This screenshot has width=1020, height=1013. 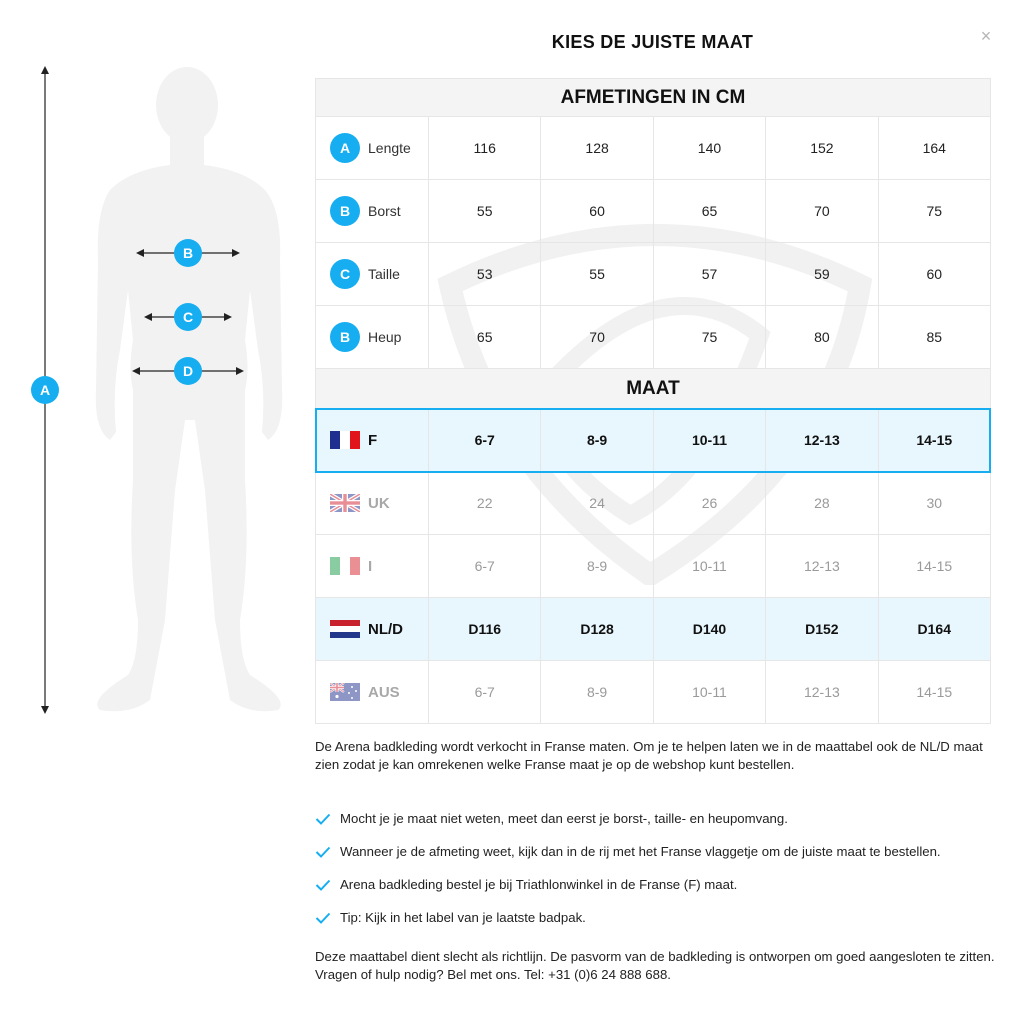 What do you see at coordinates (484, 503) in the screenshot?
I see `table-cell: 22` at bounding box center [484, 503].